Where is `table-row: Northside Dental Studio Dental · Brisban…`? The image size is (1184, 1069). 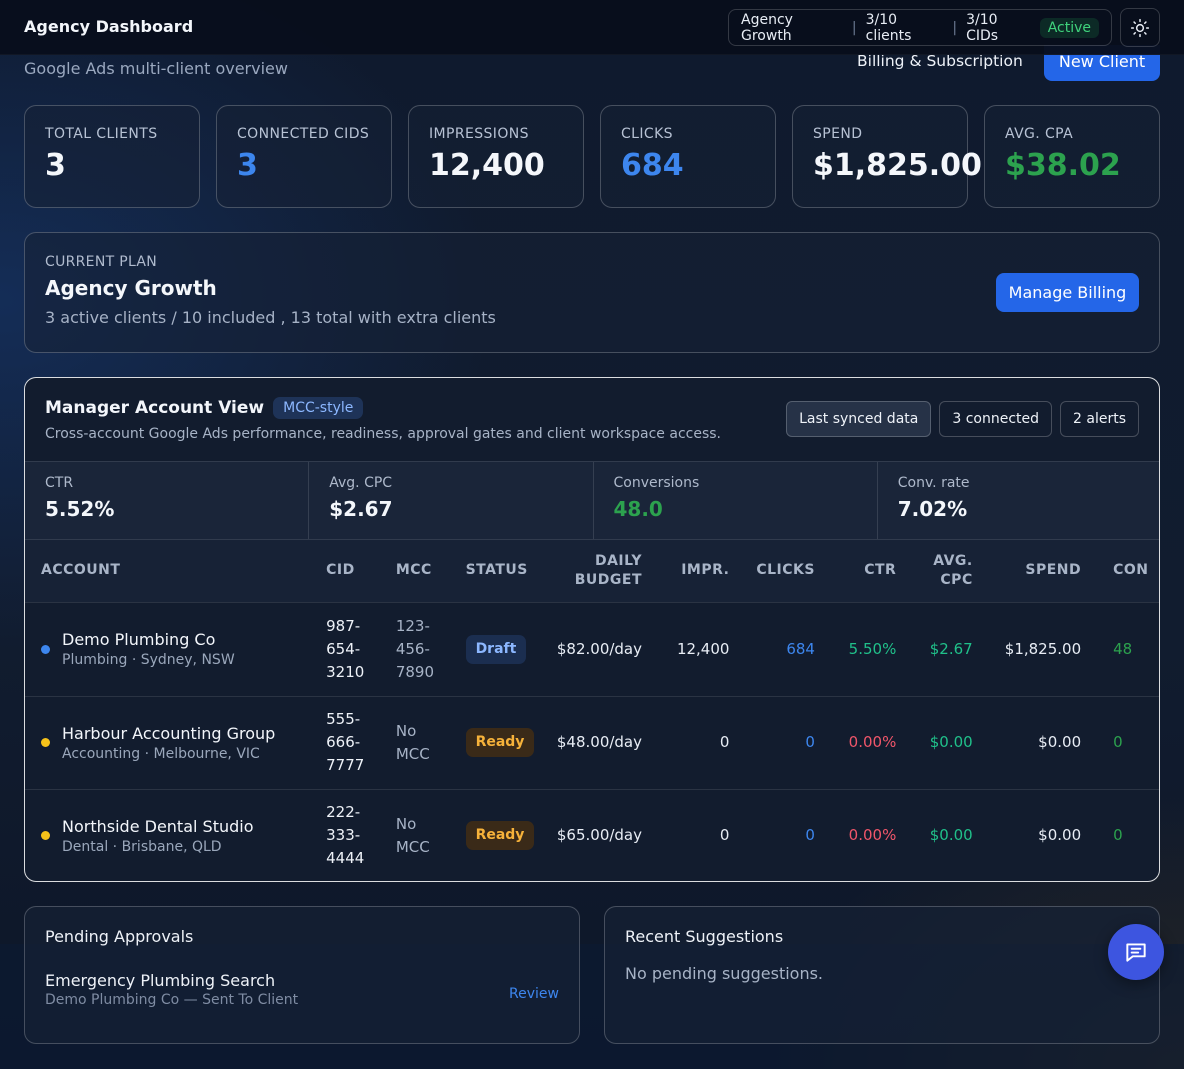
table-row: Northside Dental Studio Dental · Brisban… is located at coordinates (592, 835).